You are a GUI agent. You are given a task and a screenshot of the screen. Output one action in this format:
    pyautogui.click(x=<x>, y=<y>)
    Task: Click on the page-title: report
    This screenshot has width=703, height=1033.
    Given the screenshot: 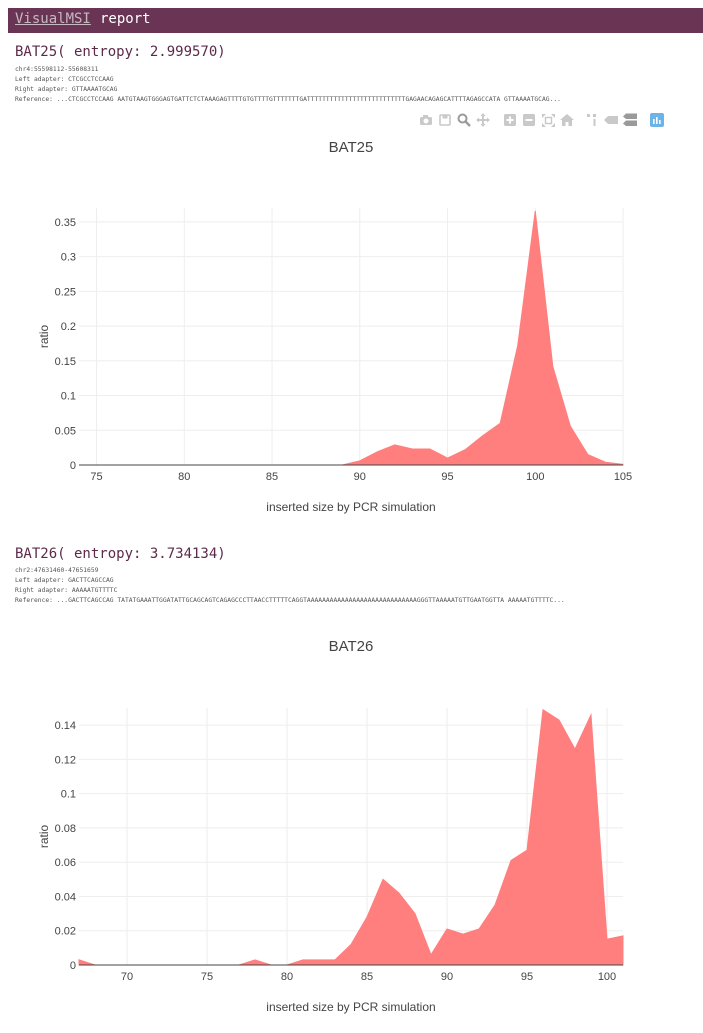 What is the action you would take?
    pyautogui.click(x=125, y=19)
    